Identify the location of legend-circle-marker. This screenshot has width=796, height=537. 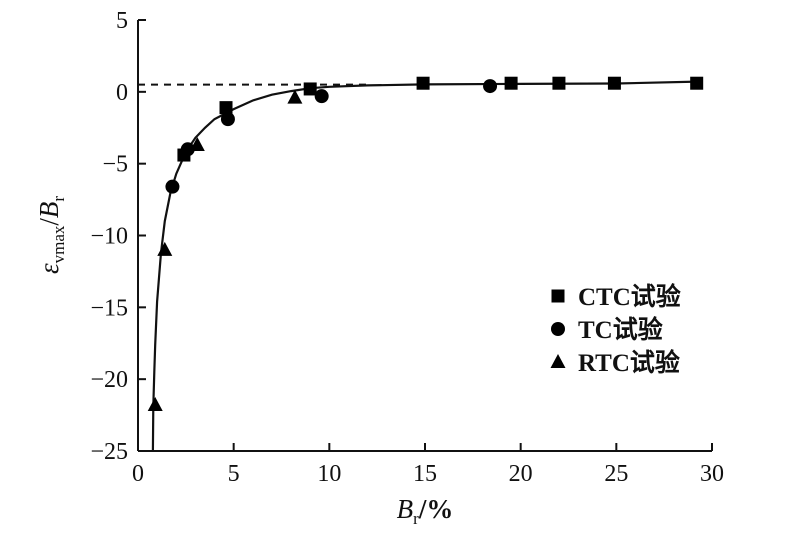
(558, 329).